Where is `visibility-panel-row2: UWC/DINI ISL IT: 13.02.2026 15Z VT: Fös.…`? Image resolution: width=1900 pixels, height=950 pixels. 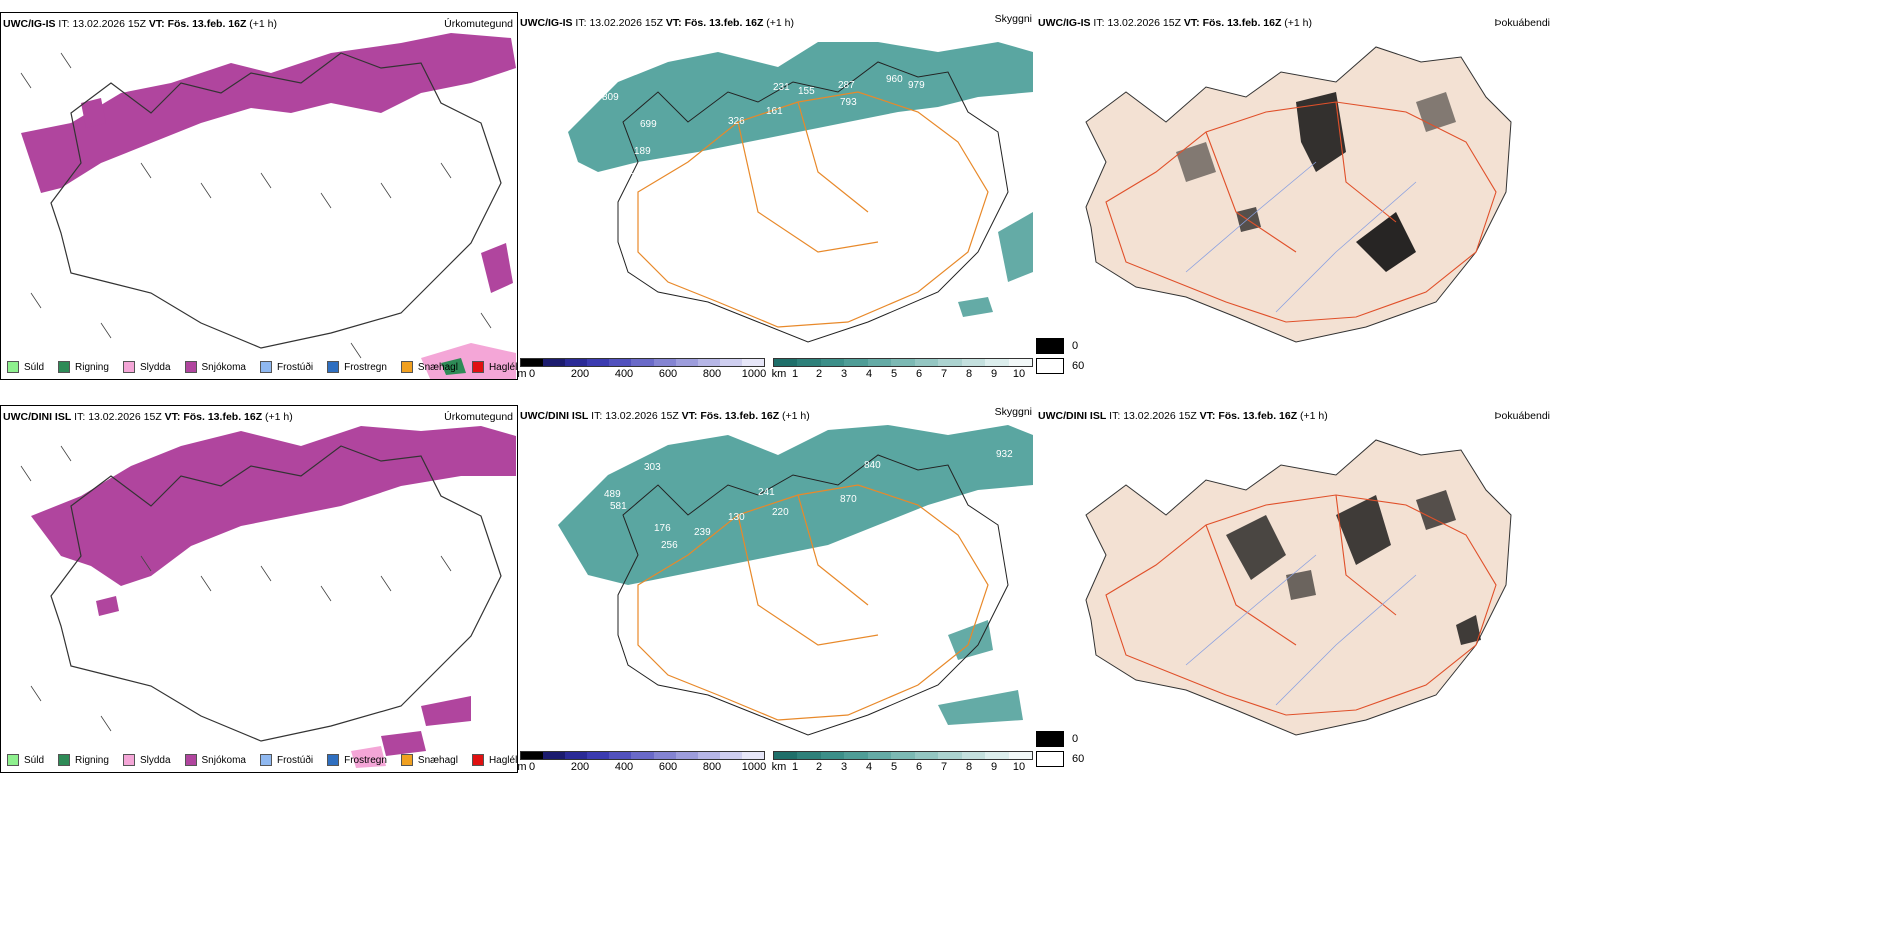 visibility-panel-row2: UWC/DINI ISL IT: 13.02.2026 15Z VT: Fös.… is located at coordinates (777, 589).